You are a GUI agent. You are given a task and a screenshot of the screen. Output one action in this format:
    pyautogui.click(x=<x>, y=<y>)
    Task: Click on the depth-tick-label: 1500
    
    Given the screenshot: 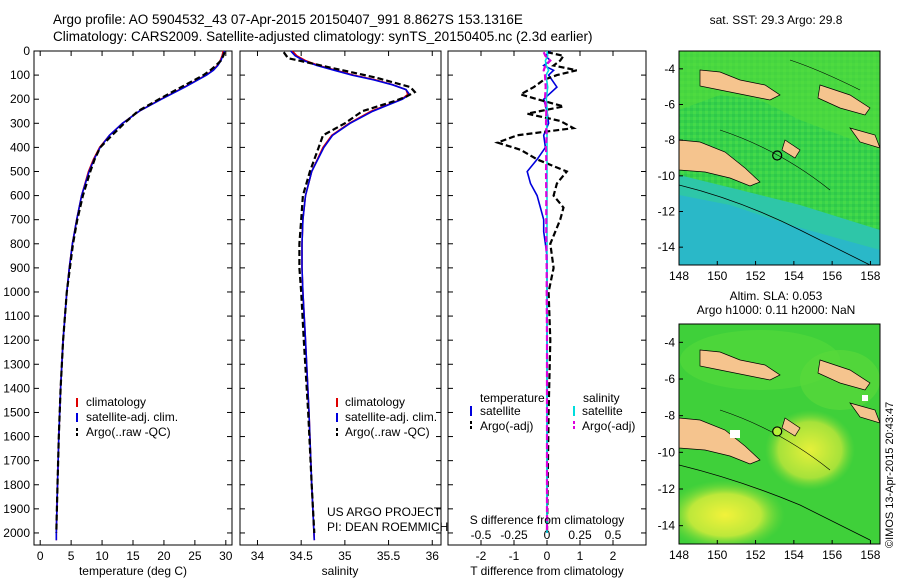 What is the action you would take?
    pyautogui.click(x=16, y=412)
    